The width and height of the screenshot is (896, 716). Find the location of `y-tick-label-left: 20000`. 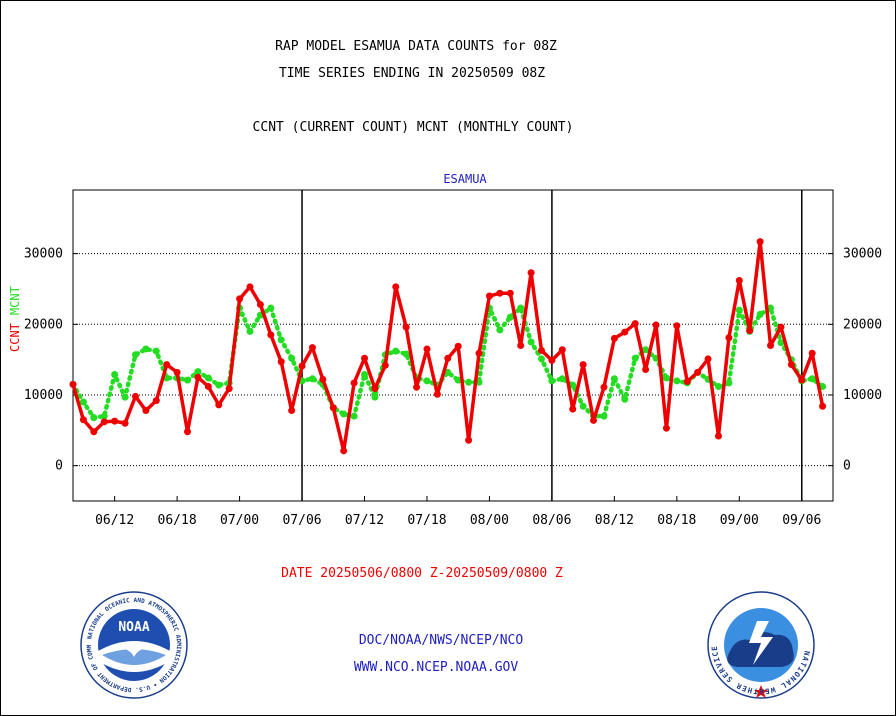

y-tick-label-left: 20000 is located at coordinates (43, 324).